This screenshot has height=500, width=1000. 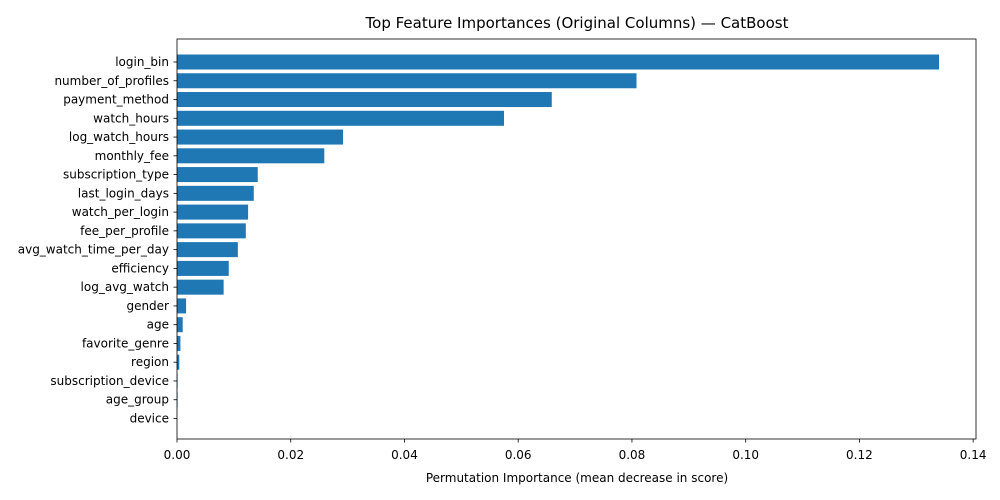 I want to click on bar-payment-method, so click(x=364, y=100).